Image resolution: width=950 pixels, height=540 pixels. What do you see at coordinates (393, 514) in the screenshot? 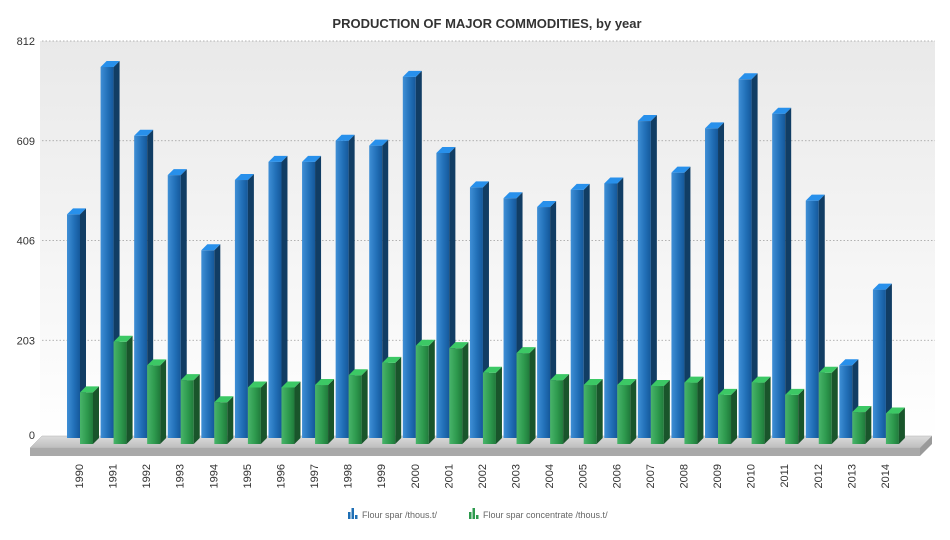
I see `legend-item-flour-spar: Flour spar /thous.t/` at bounding box center [393, 514].